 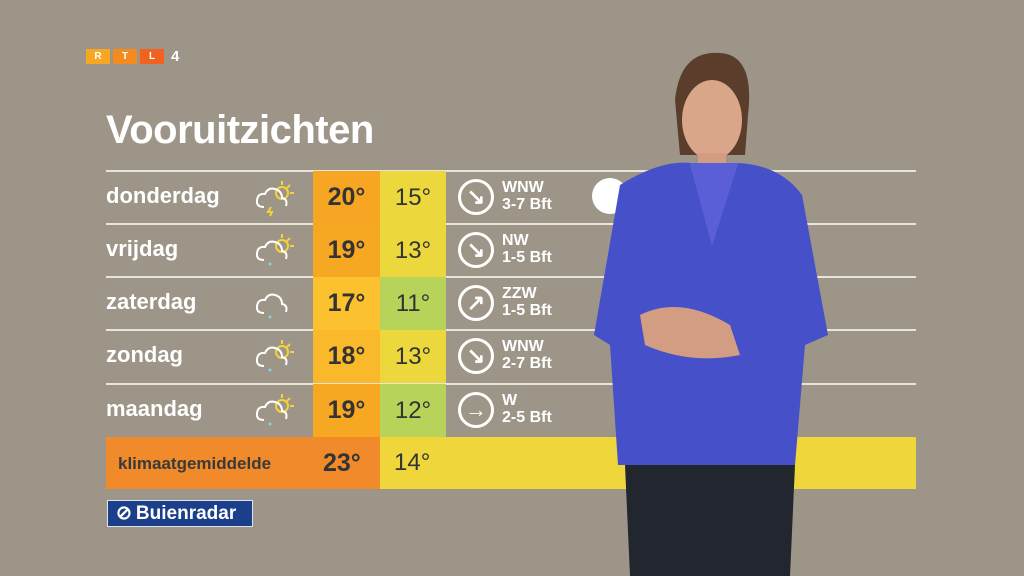 I want to click on max-temp: 18°, so click(x=346, y=356).